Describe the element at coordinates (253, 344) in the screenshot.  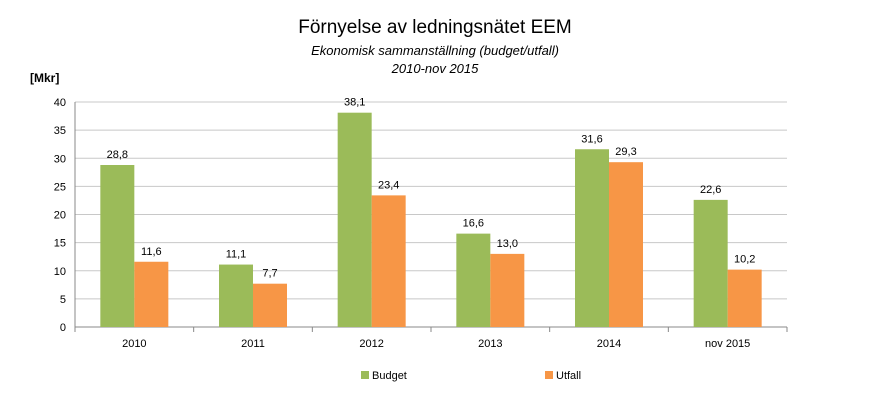
I see `x-tick-label: 2011` at that location.